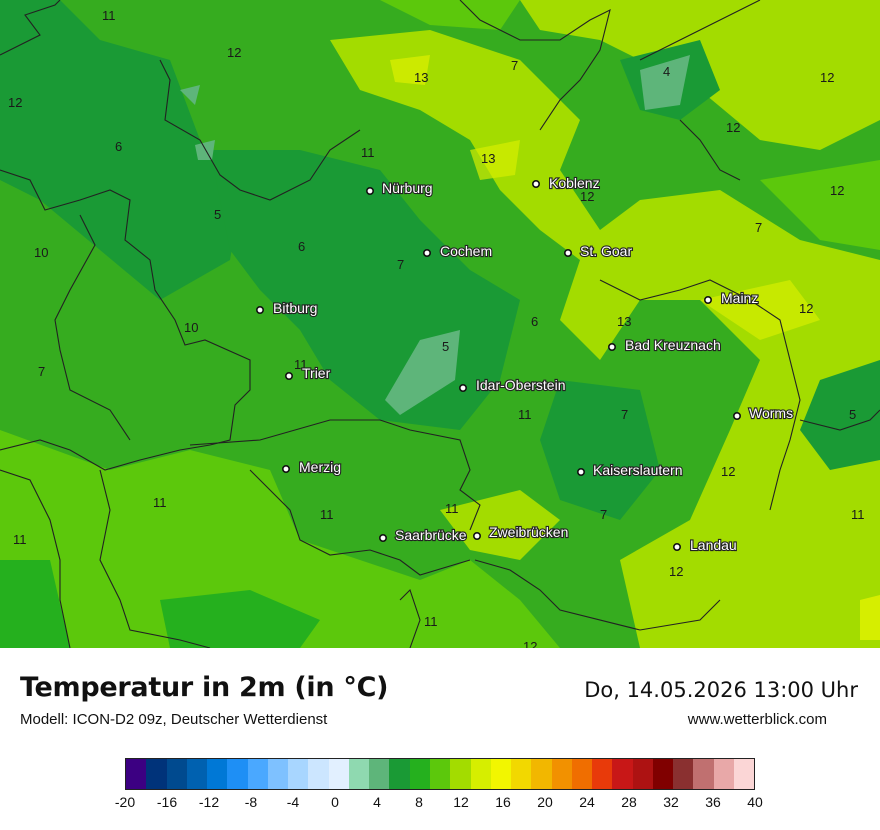 This screenshot has width=880, height=830. What do you see at coordinates (461, 802) in the screenshot?
I see `scale-tick-label: 12` at bounding box center [461, 802].